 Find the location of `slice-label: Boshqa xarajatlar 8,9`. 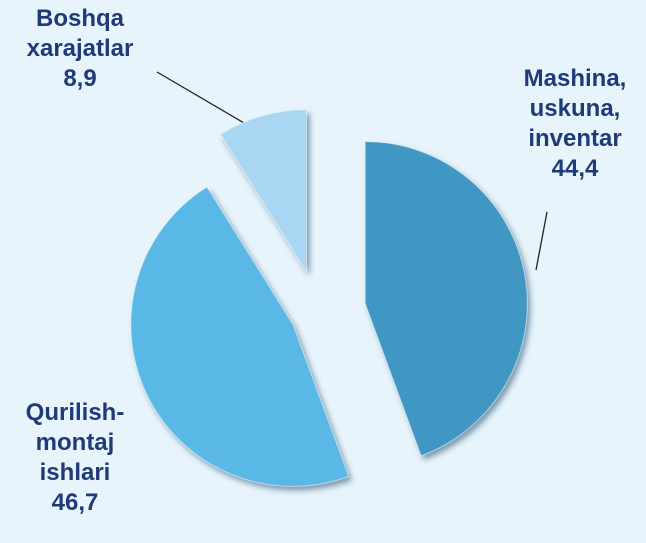

slice-label: Boshqa xarajatlar 8,9 is located at coordinates (80, 49).